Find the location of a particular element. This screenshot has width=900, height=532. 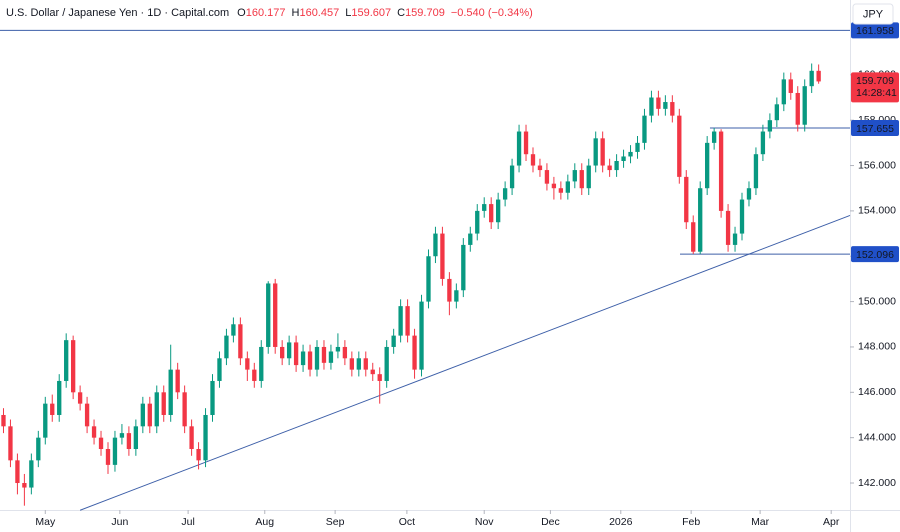

x-tick-label: Apr is located at coordinates (831, 522).